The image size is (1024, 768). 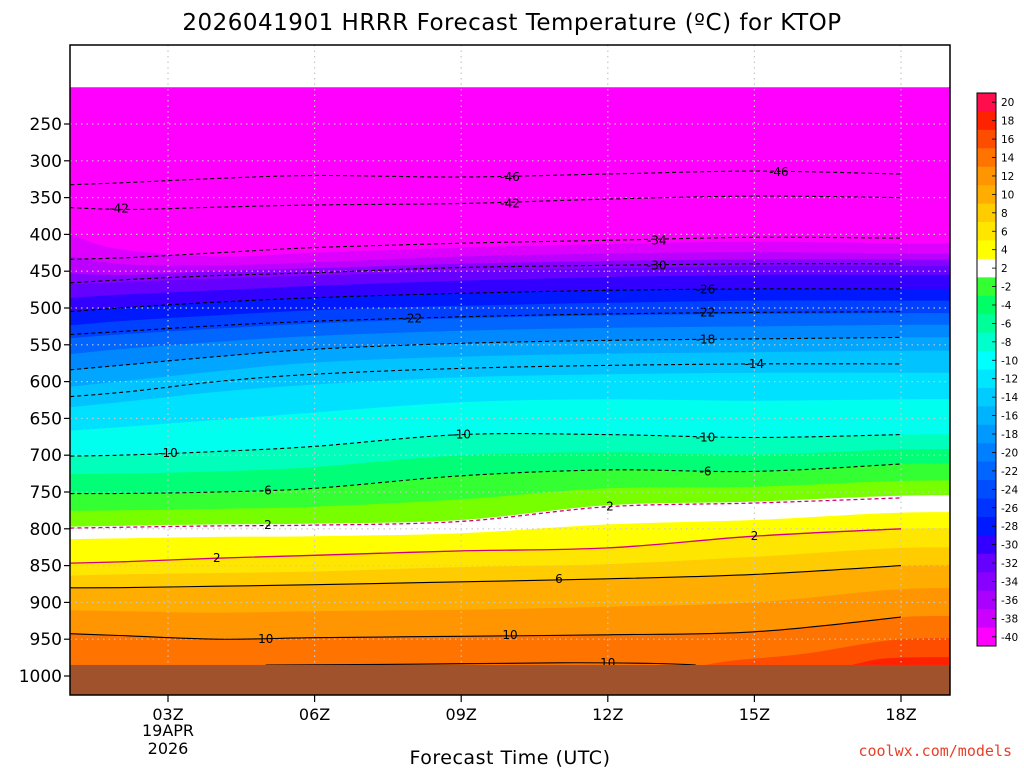 What do you see at coordinates (46, 235) in the screenshot?
I see `y-tick-label-400: 400` at bounding box center [46, 235].